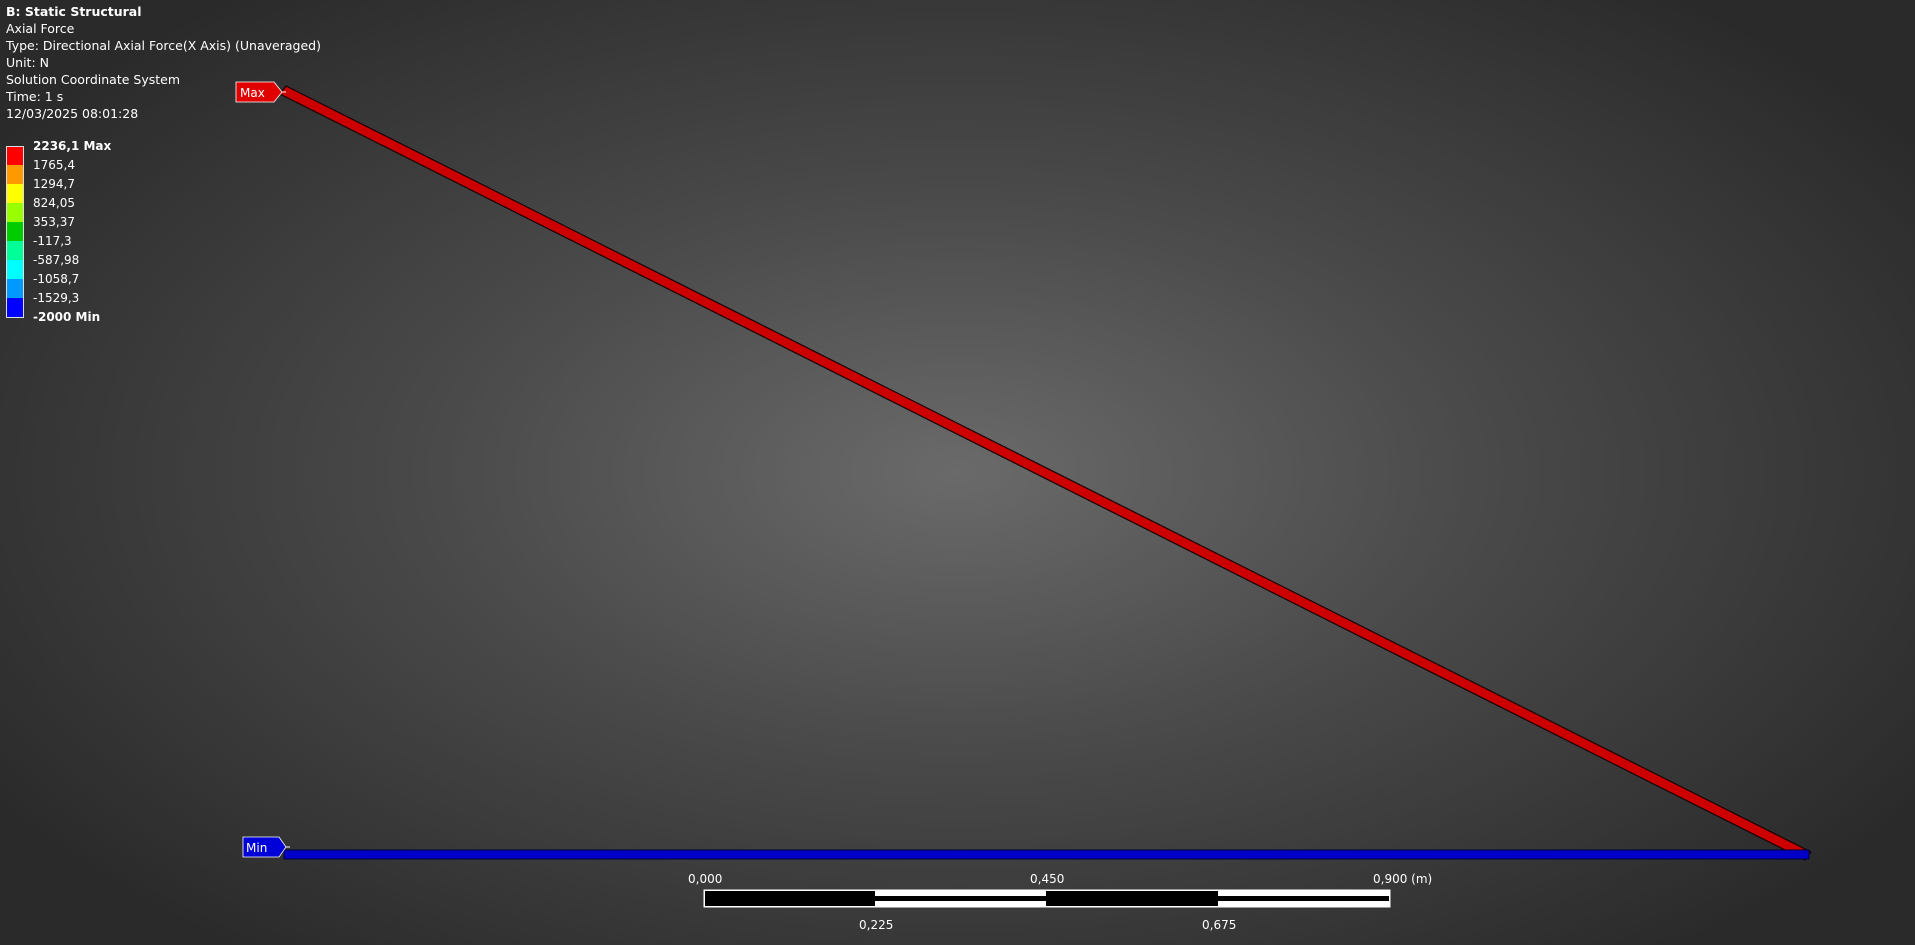 Image resolution: width=1915 pixels, height=945 pixels. Describe the element at coordinates (1047, 898) in the screenshot. I see `scale-bar` at that location.